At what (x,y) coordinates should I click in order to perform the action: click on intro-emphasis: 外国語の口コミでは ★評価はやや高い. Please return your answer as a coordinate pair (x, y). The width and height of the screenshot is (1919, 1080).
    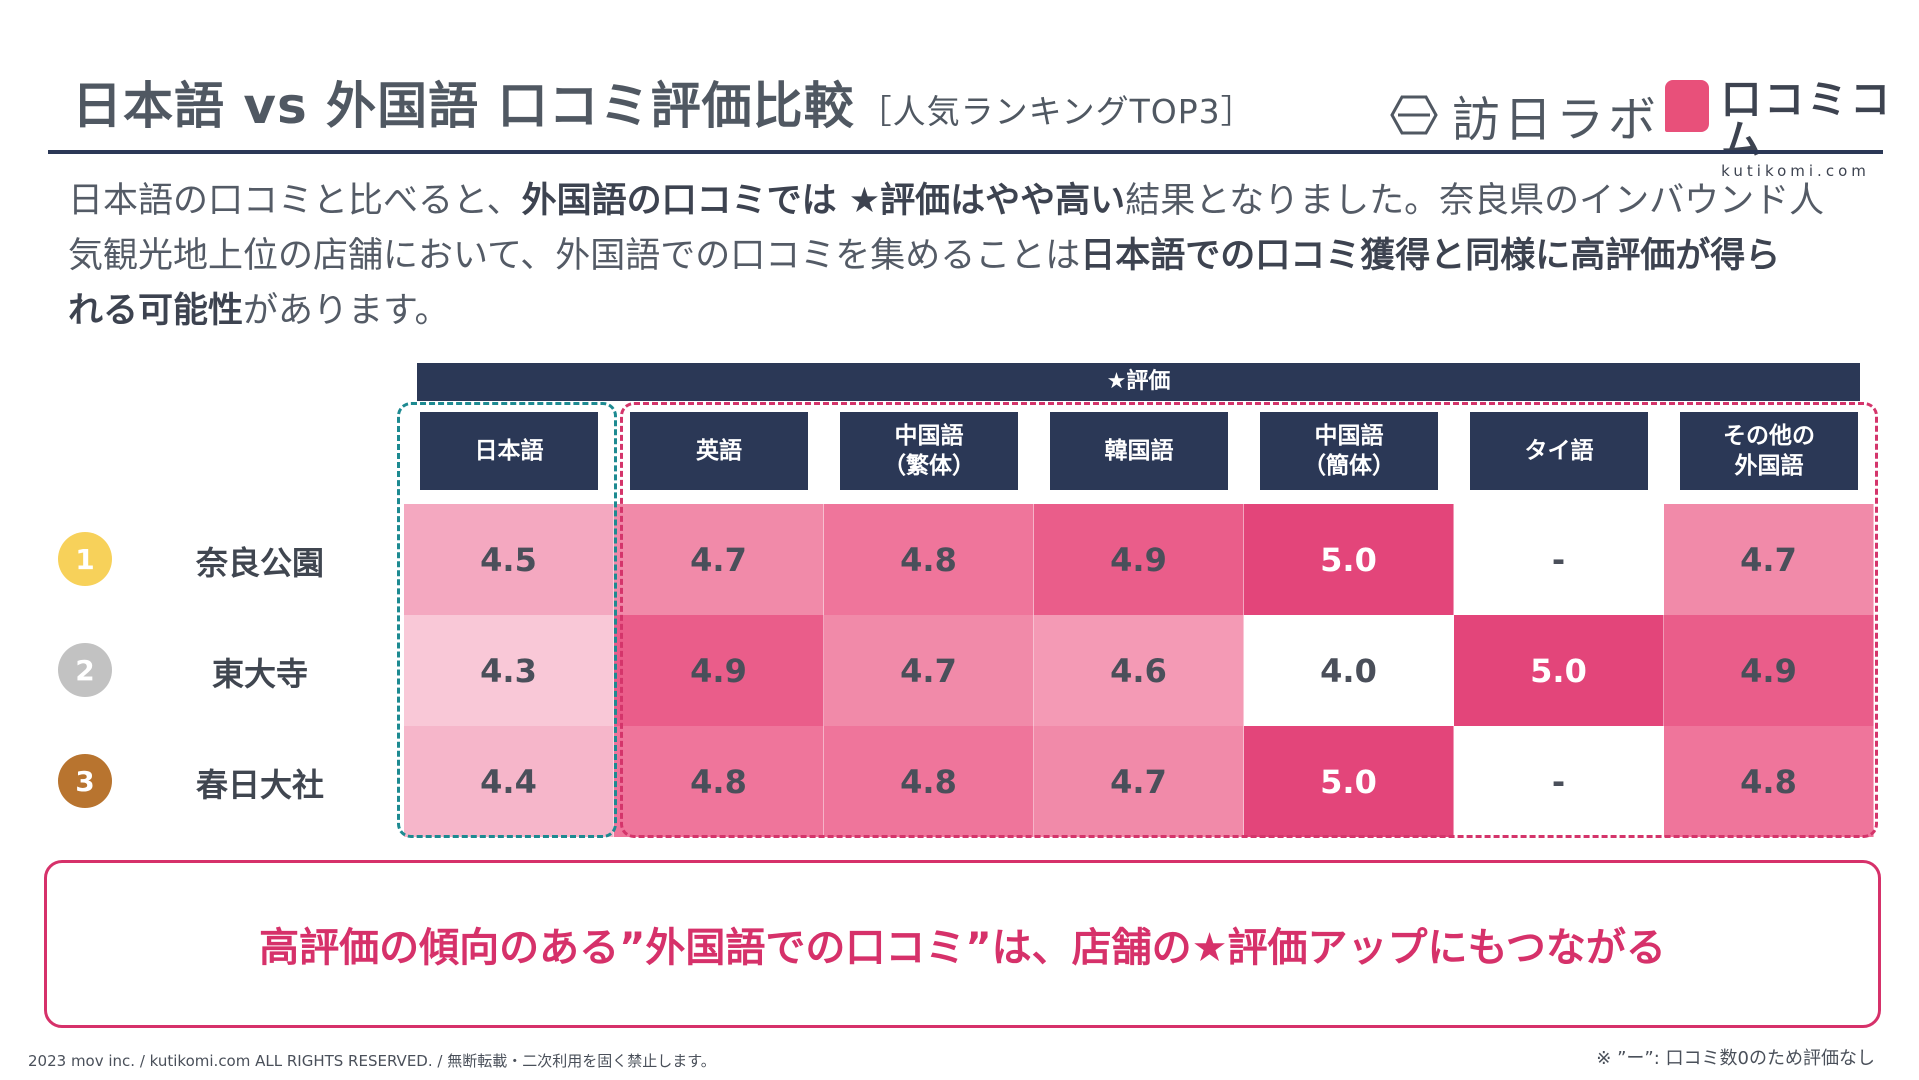
    Looking at the image, I should click on (823, 201).